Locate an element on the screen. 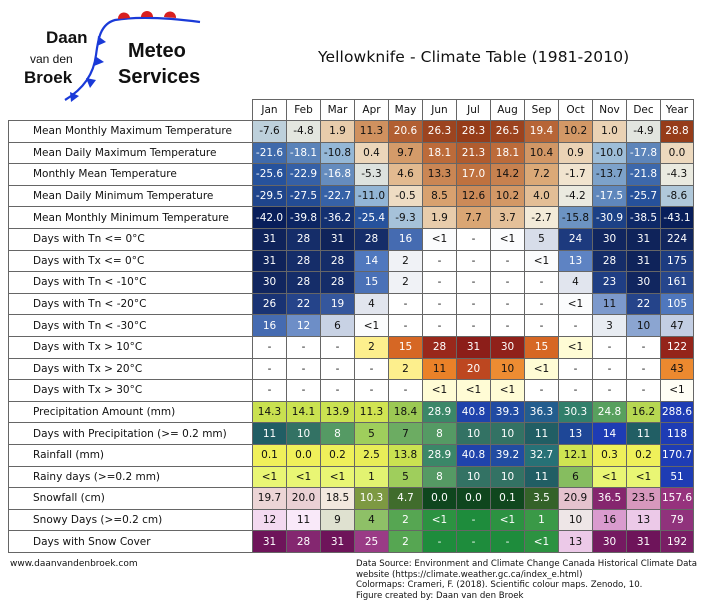  header-row: Jan Feb Mar Apr May Jun Jul Aug Sep Oct Nov Dec Year is located at coordinates (351, 110).